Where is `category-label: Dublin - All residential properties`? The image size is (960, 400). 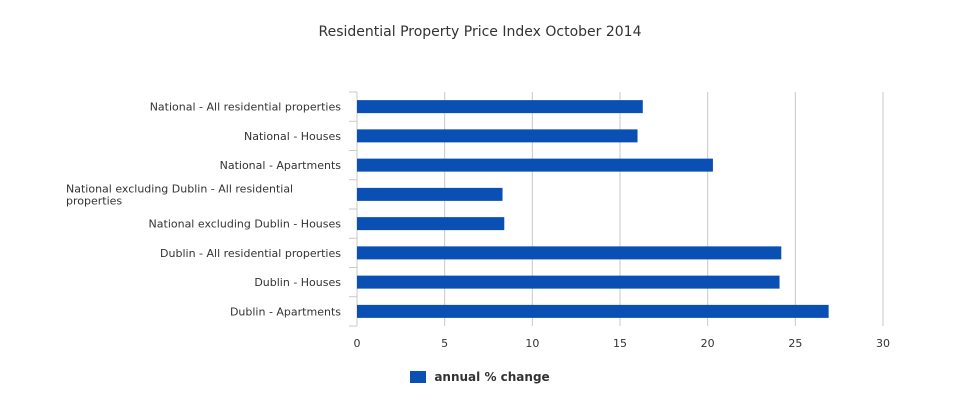 category-label: Dublin - All residential properties is located at coordinates (250, 253).